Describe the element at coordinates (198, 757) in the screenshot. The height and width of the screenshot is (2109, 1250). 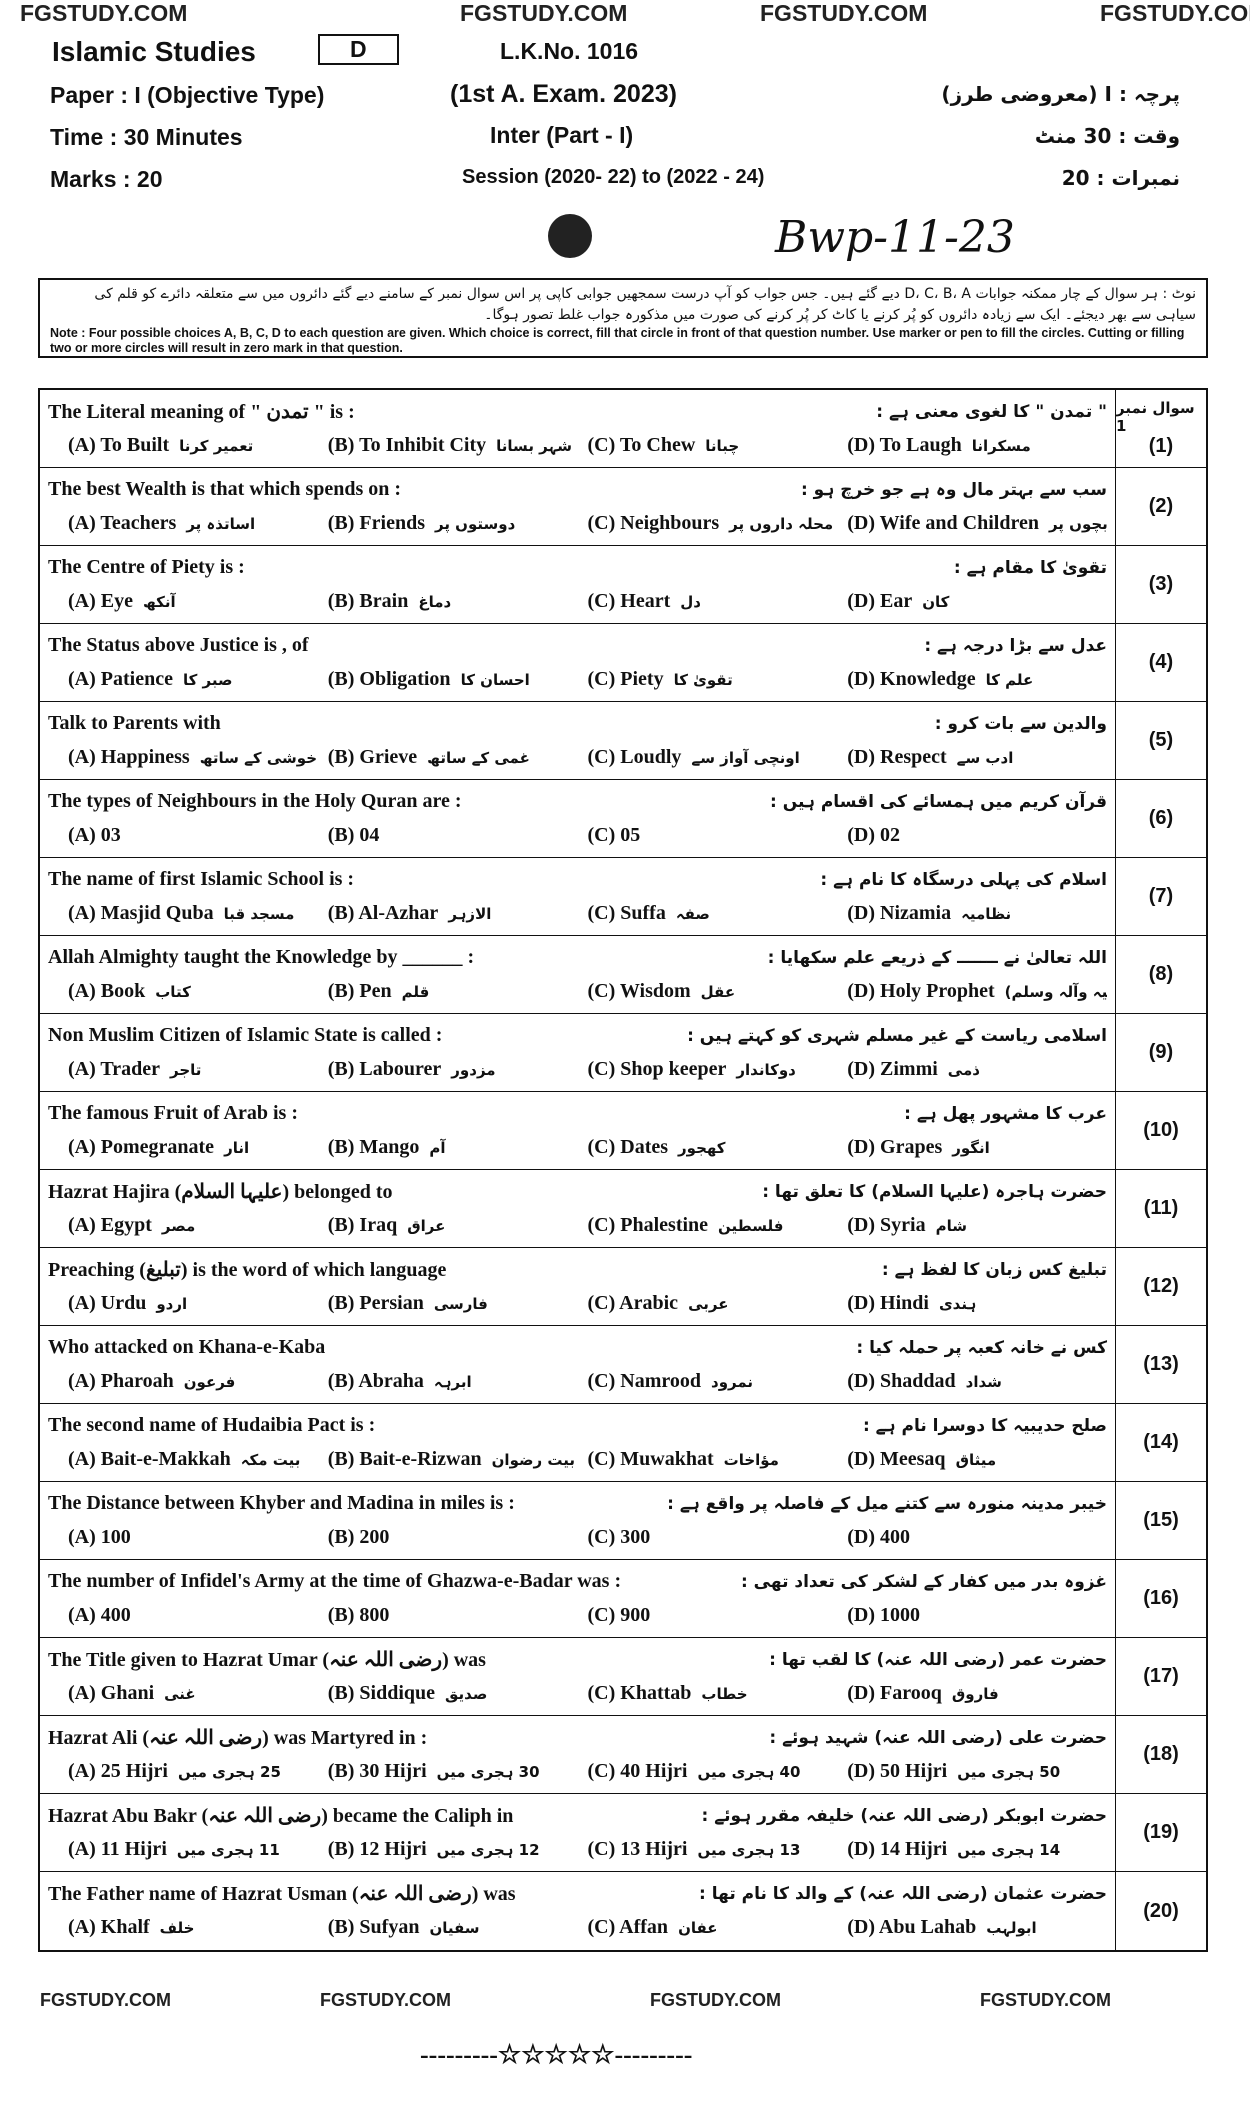
I see `option: (A) Happiness خوشی کے ساتھ` at that location.